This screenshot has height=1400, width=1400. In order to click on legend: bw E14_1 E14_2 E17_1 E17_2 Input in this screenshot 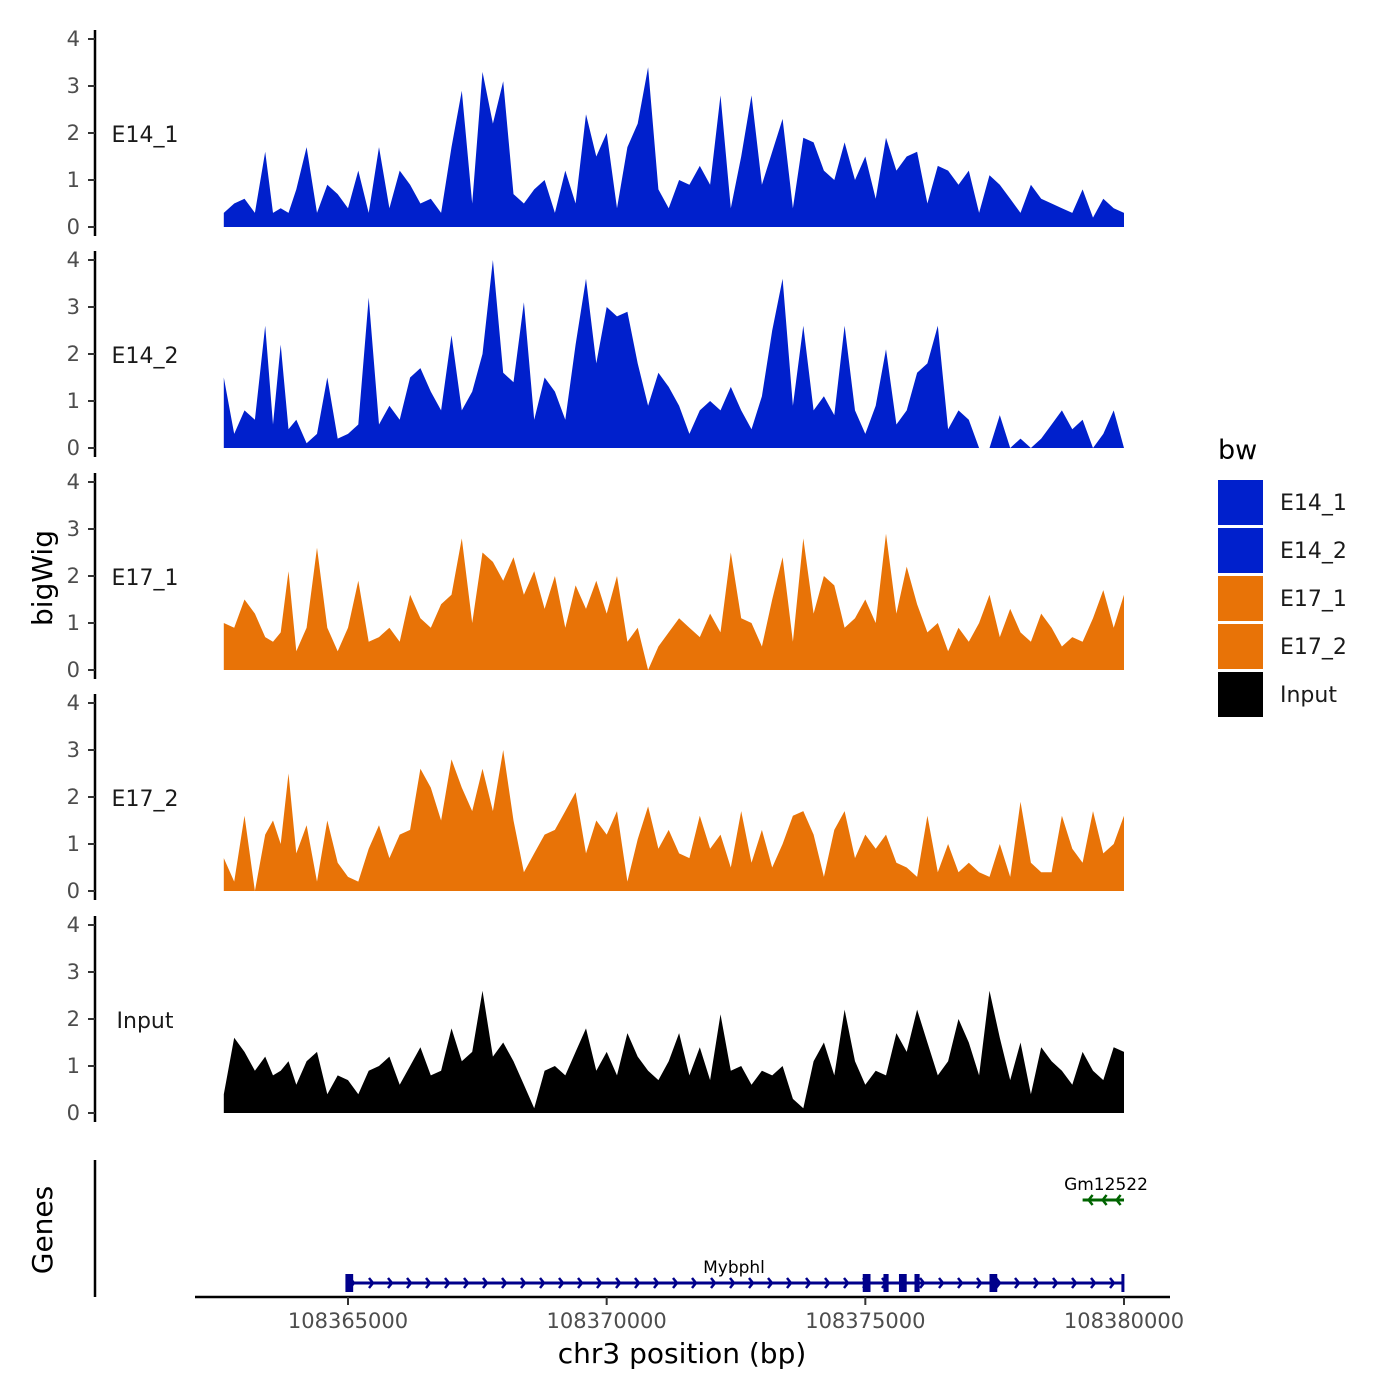, I will do `click(1282, 576)`.